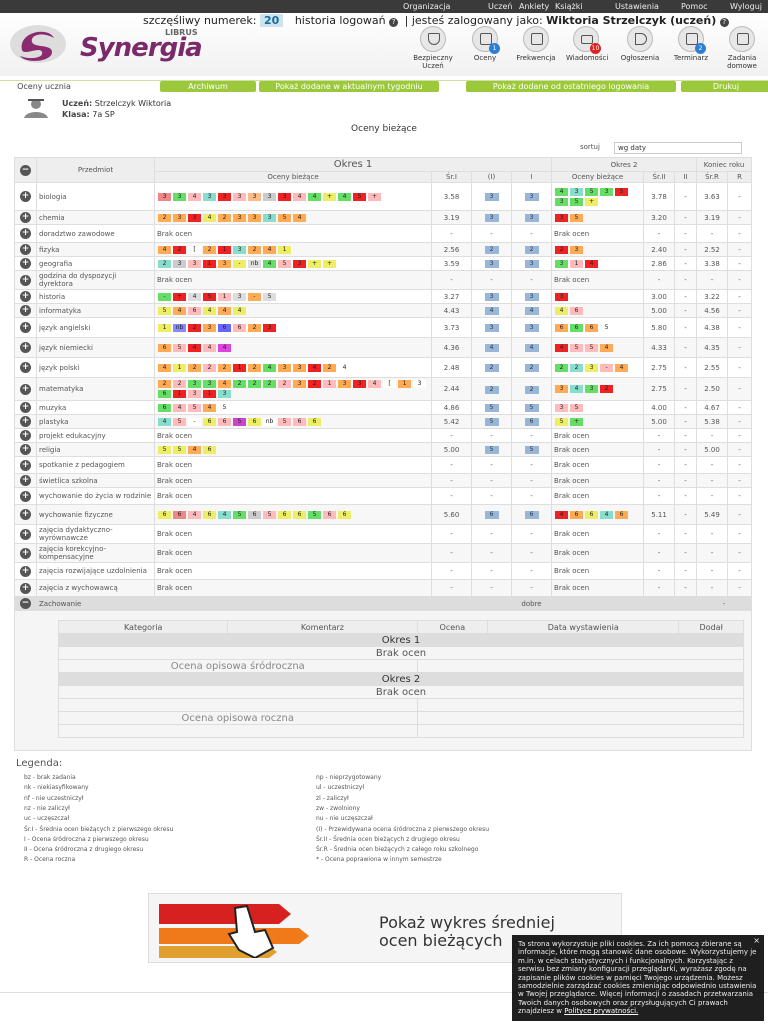  Describe the element at coordinates (531, 197) in the screenshot. I see `final-grade: 3` at that location.